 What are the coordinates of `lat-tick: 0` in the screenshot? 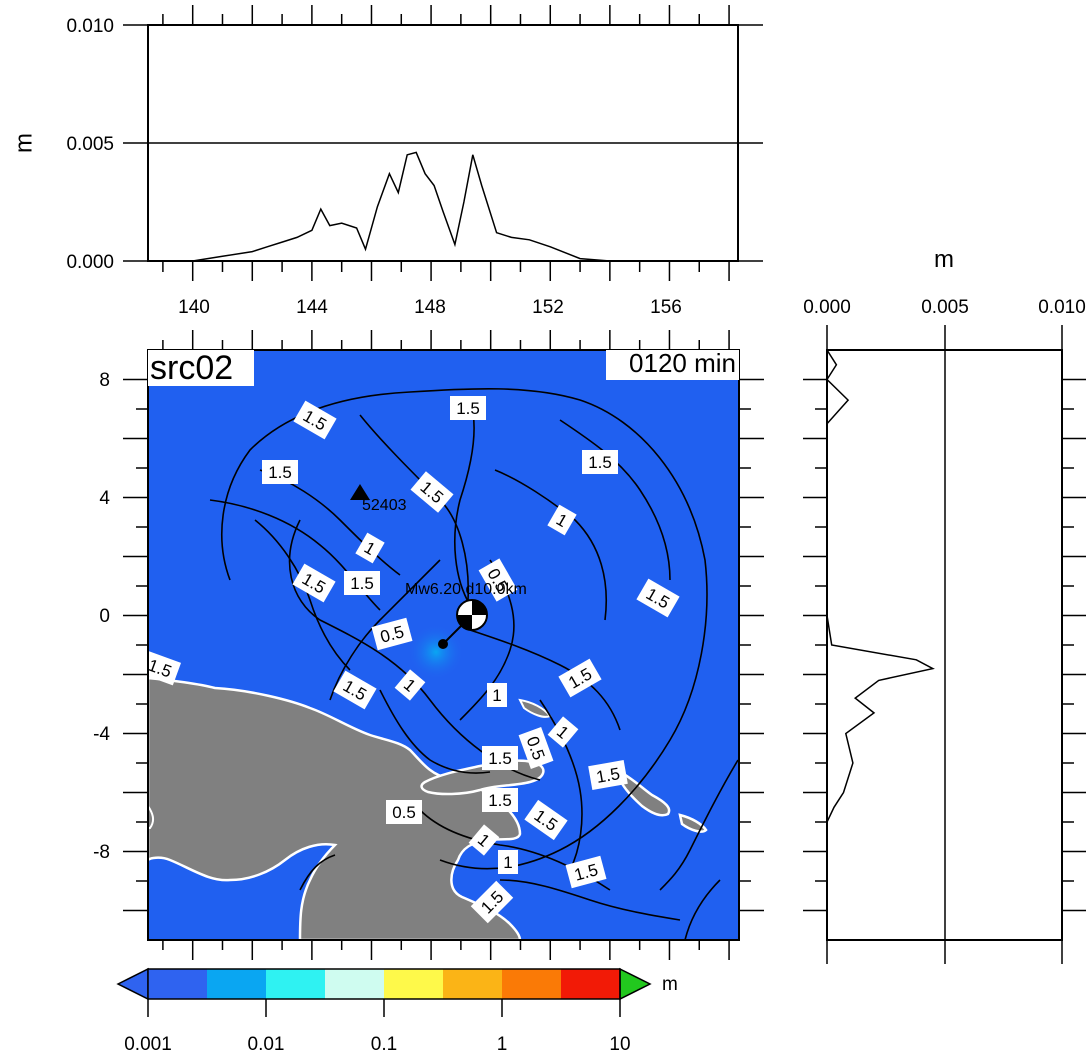 It's located at (104, 616).